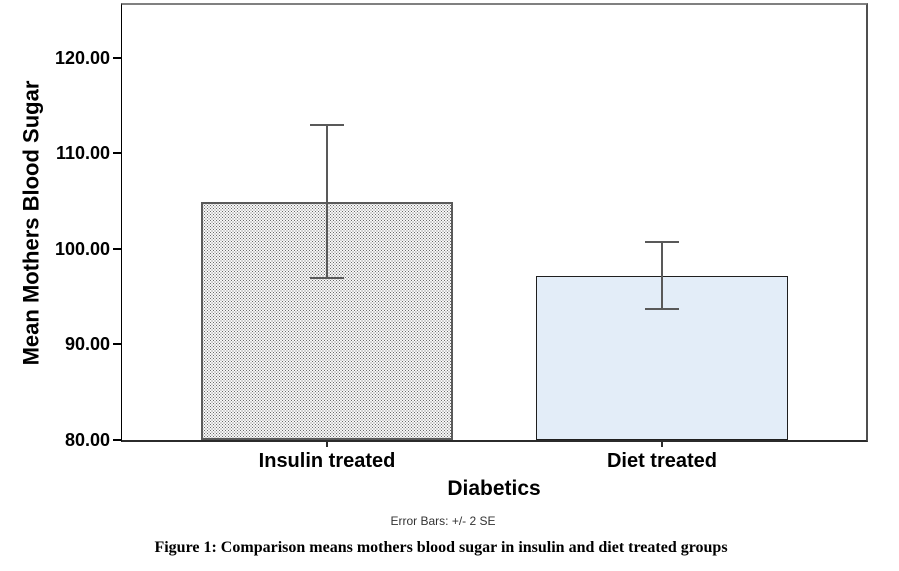  I want to click on y-axis-title-text: Mean Mothers Blood Sugar, so click(31, 222).